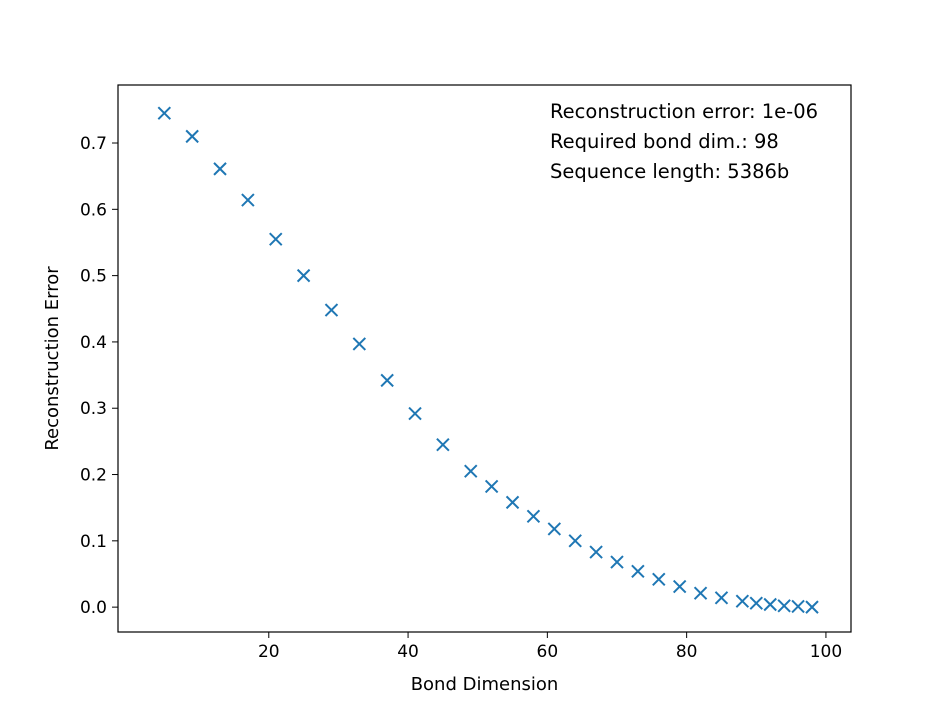 This screenshot has height=710, width=946. Describe the element at coordinates (93, 277) in the screenshot. I see `y-tick-label: 0.5` at that location.